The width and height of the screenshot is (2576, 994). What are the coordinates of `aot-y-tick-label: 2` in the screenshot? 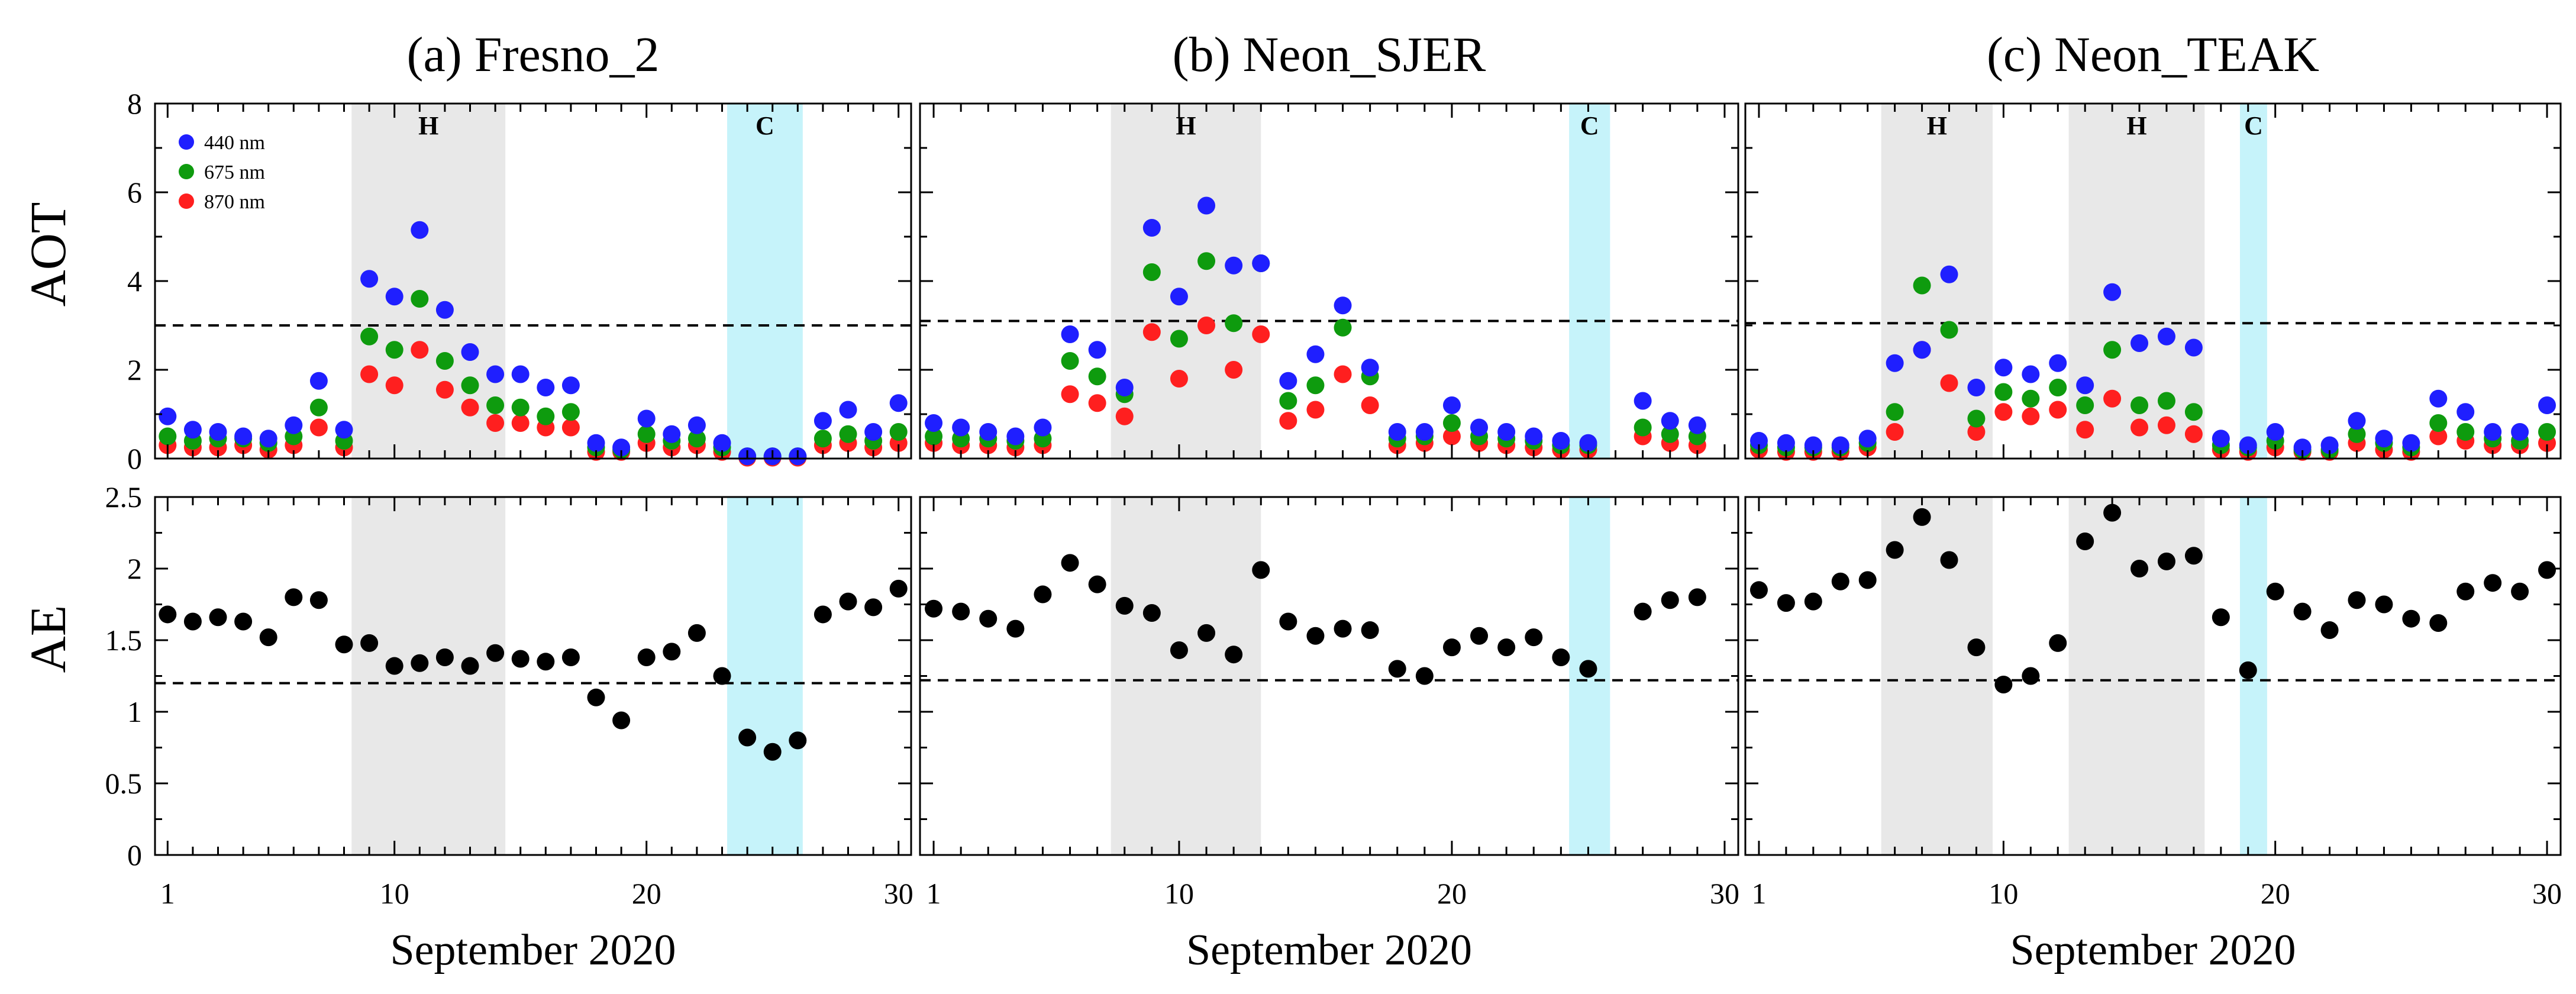 It's located at (134, 369).